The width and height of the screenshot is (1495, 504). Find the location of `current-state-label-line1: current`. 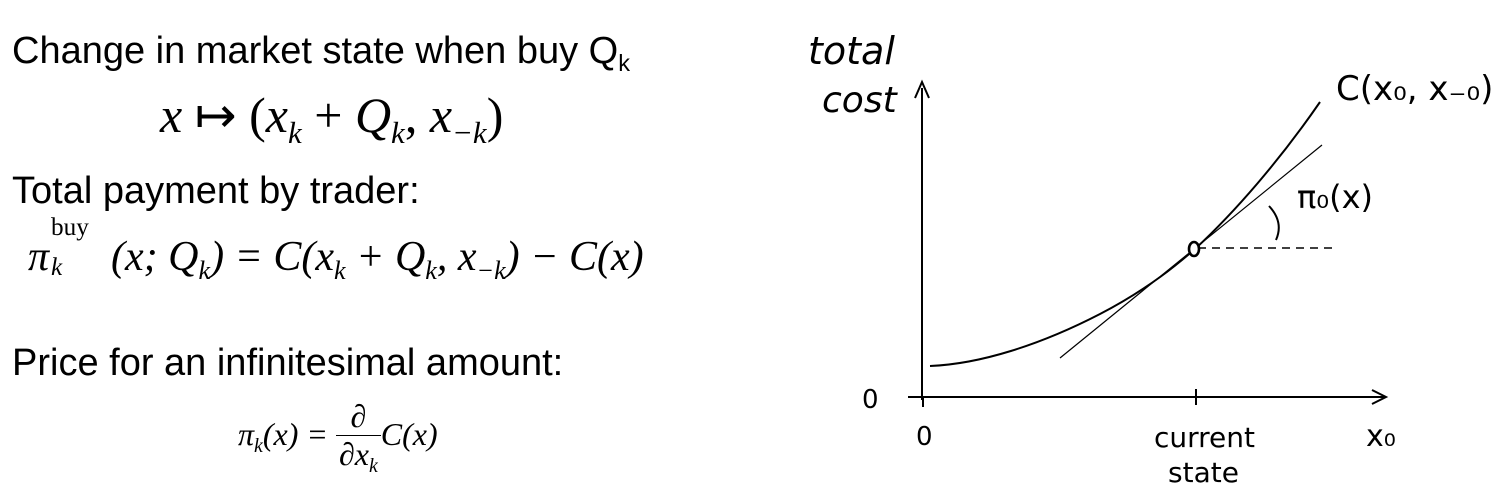

current-state-label-line1: current is located at coordinates (1204, 437).